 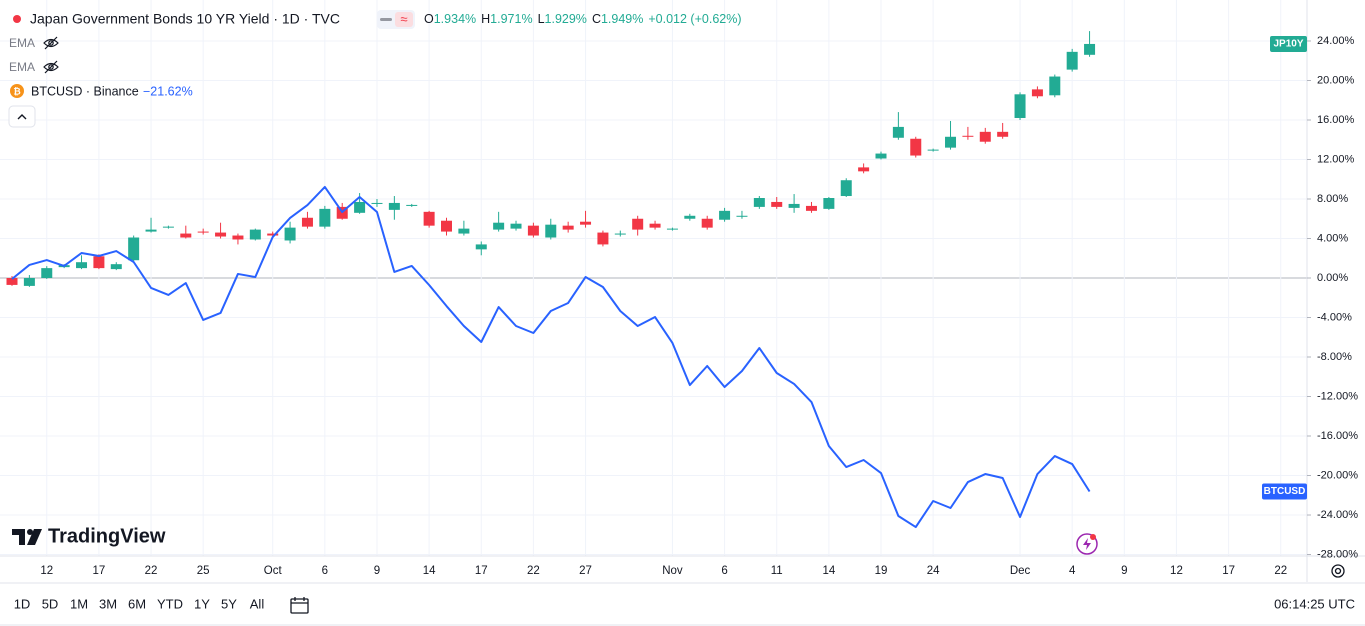 What do you see at coordinates (1337, 436) in the screenshot?
I see `y-tick-label: -16.00%` at bounding box center [1337, 436].